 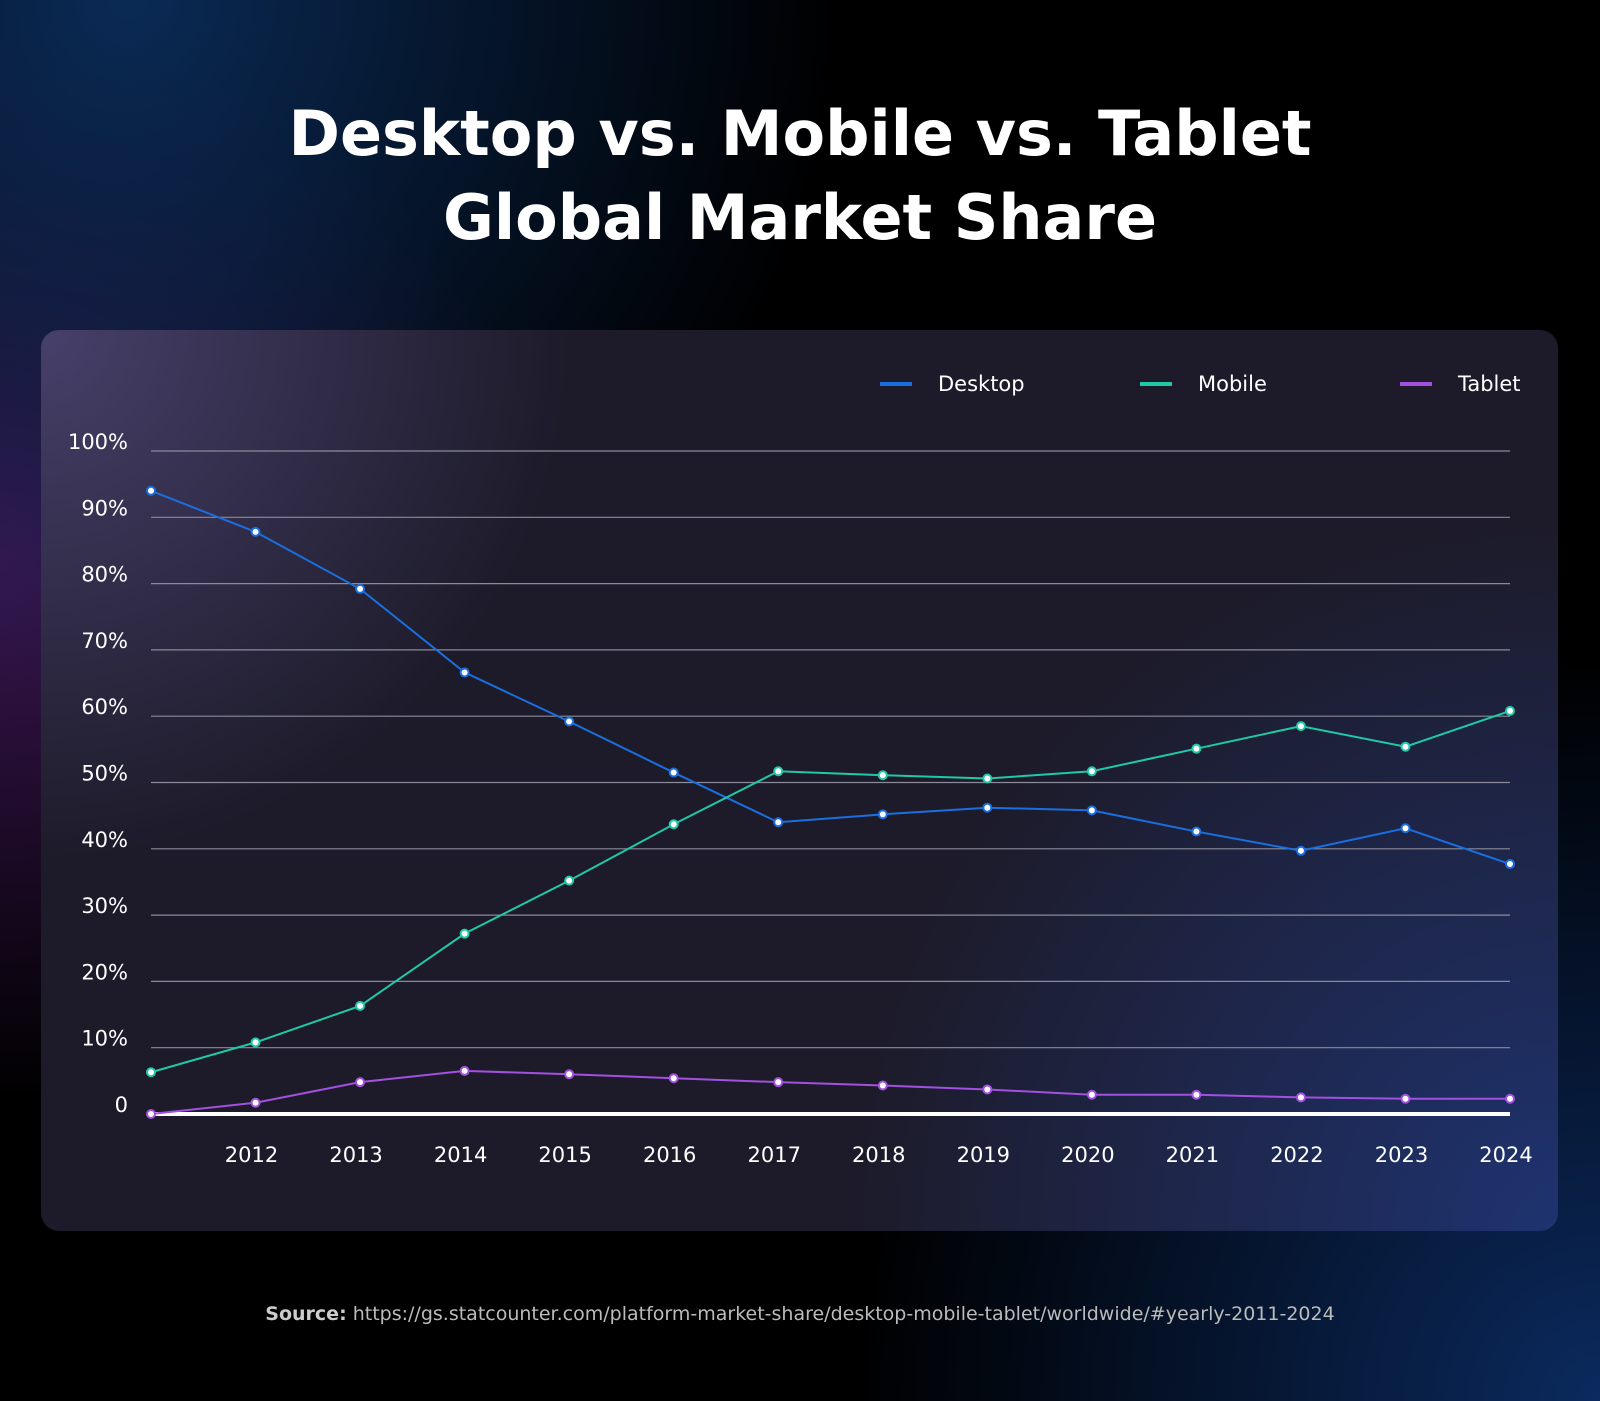 I want to click on source-label: Source:, so click(x=306, y=1314).